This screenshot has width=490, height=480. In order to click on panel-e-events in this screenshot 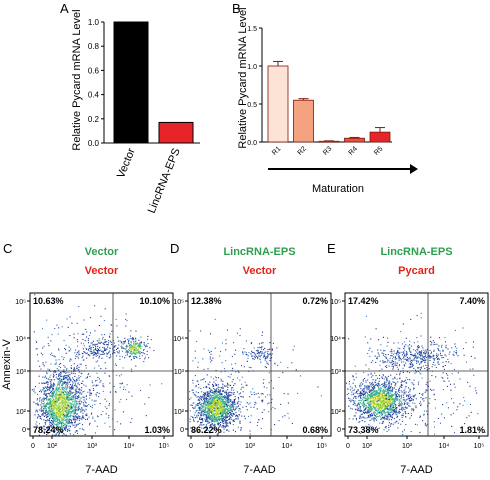, I will do `click(255, 377)`.